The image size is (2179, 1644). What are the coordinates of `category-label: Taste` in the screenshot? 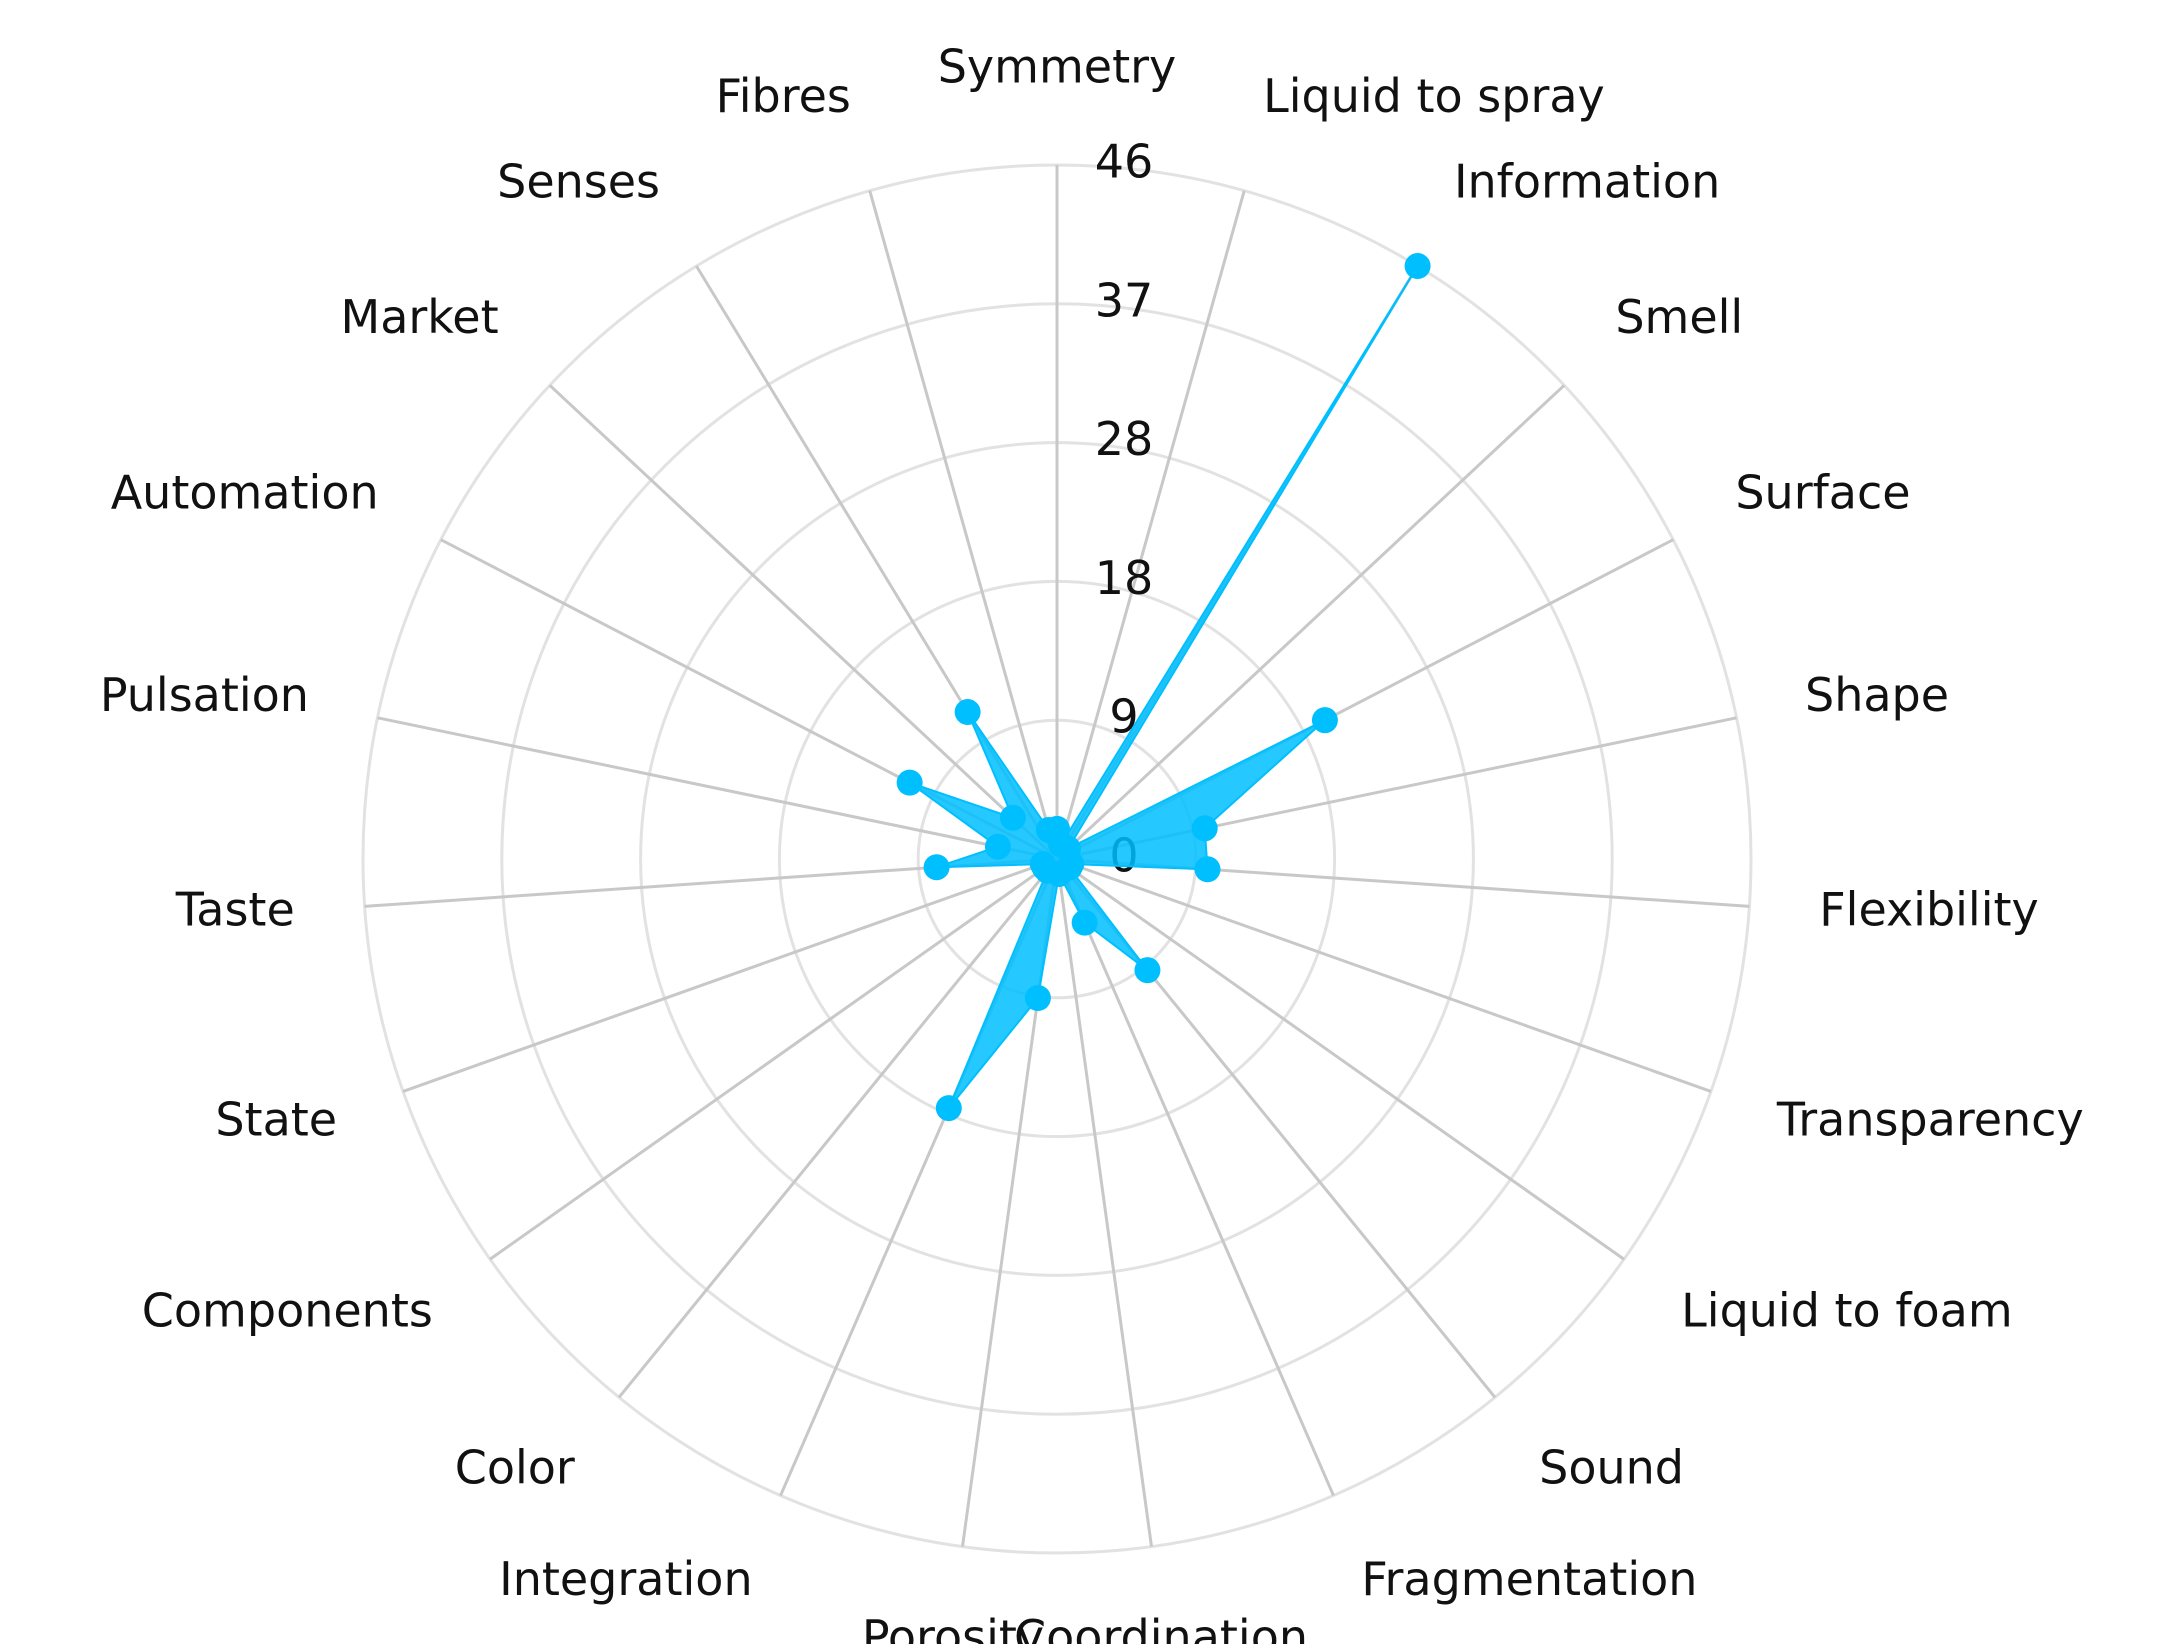 It's located at (235, 909).